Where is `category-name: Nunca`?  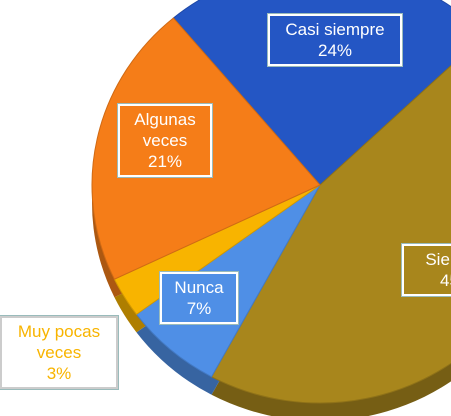
category-name: Nunca is located at coordinates (199, 287).